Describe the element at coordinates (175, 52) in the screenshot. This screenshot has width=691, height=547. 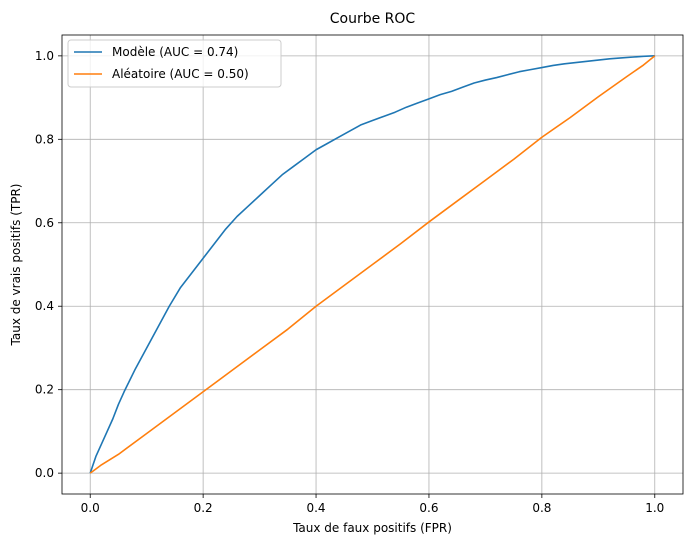
I see `legend-label-model: Modèle (AUC = 0.74)` at that location.